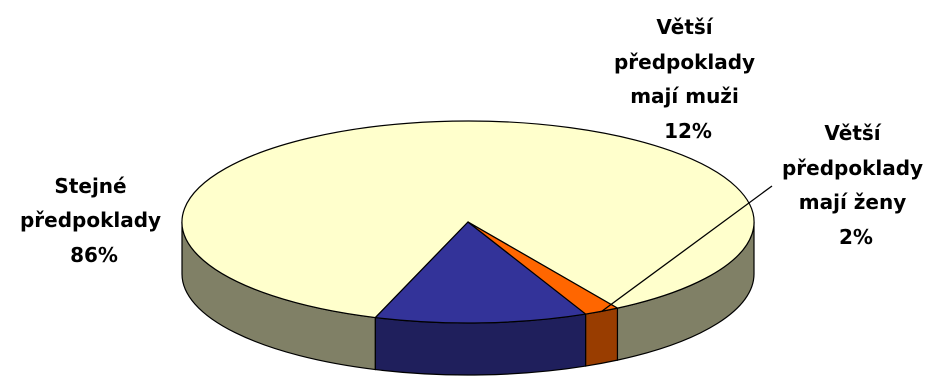 This screenshot has width=942, height=377. I want to click on slice-label-muzi: Větší předpoklady mají muži 12%, so click(688, 79).